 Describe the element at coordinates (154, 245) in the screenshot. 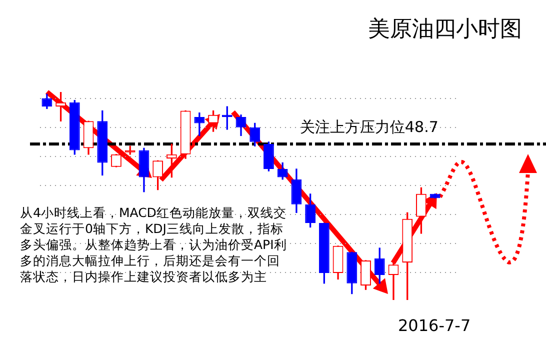

I see `annotation: 从4小时线上看，MACD红色动能放量，双线交金叉运行于0轴下方，KDJ三线向上发散，指标多头偏强。从整体趋势上看，认为油价受API利多的消息大幅拉伸上行，后期还是会有一个回落状态，日内操作上建议投资者以低多为主` at that location.